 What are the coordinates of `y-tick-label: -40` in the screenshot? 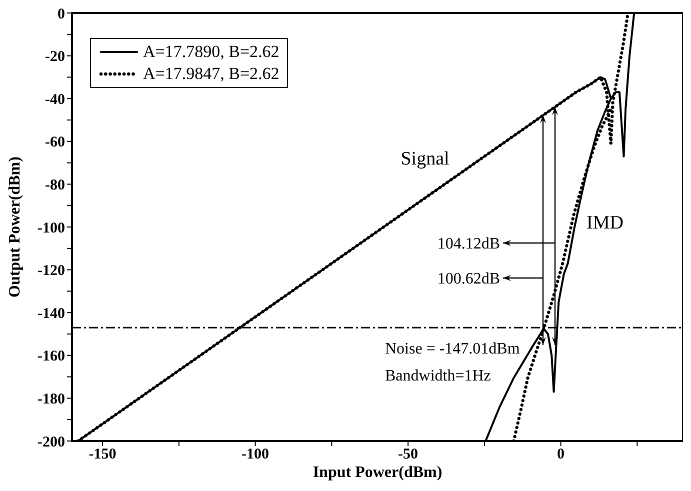 It's located at (55, 100).